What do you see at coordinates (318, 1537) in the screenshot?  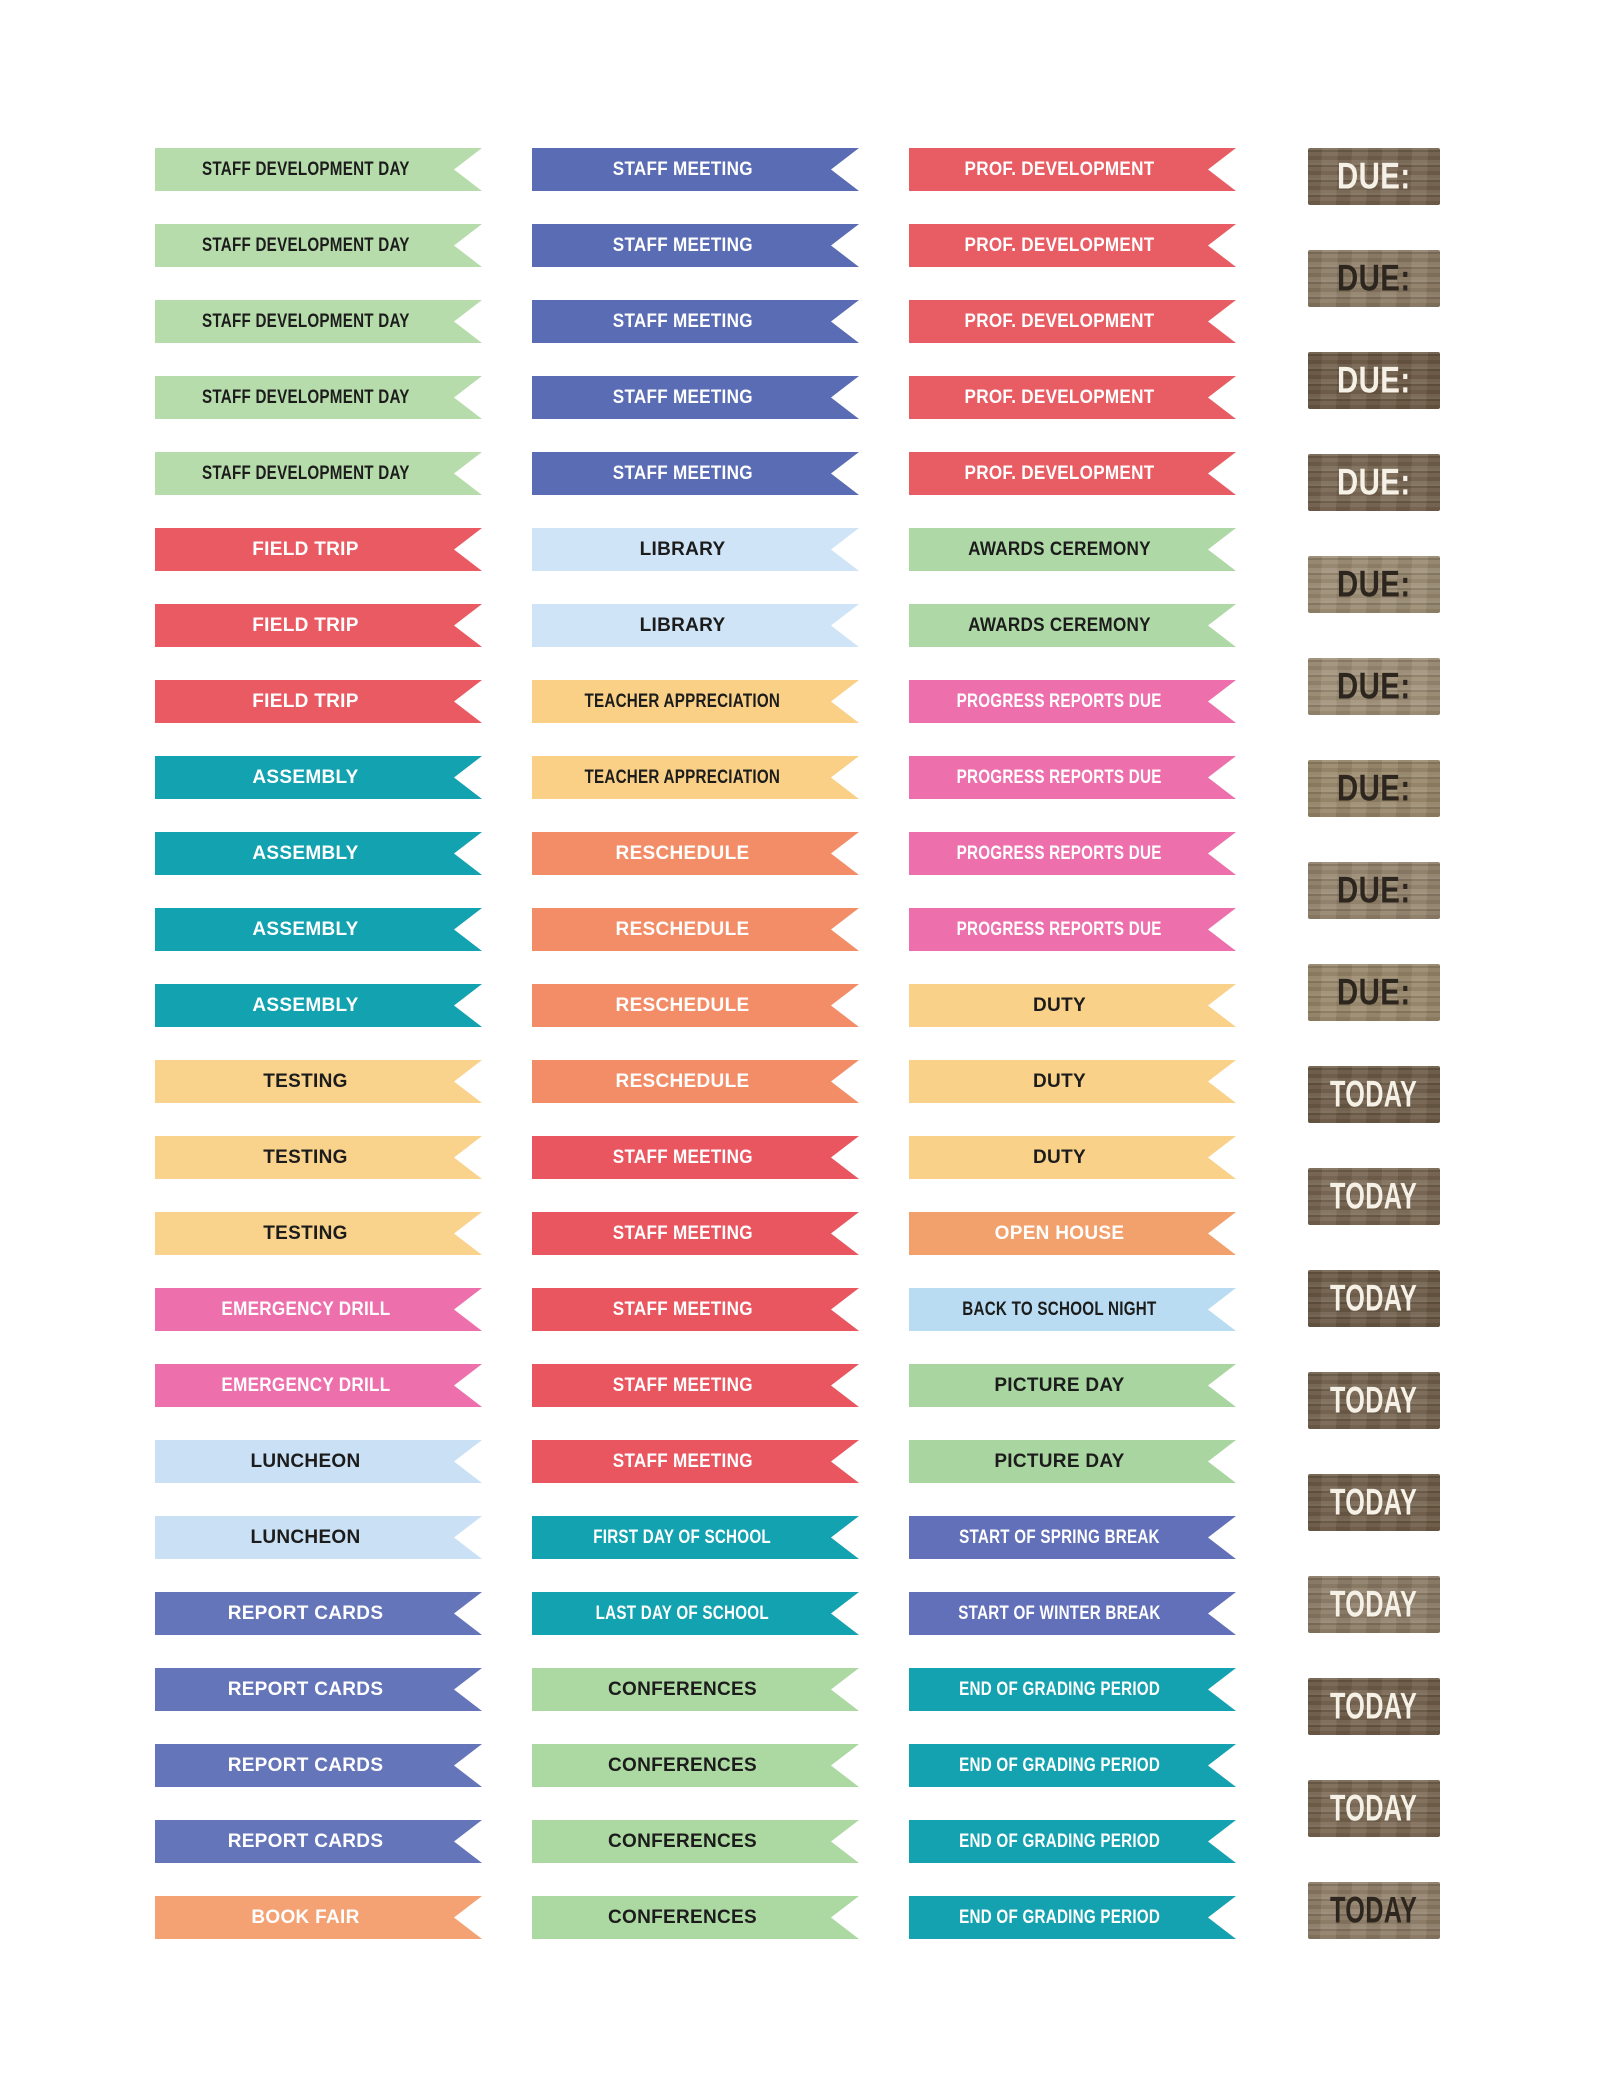 I see `flag-sticker: LUNCHEON` at bounding box center [318, 1537].